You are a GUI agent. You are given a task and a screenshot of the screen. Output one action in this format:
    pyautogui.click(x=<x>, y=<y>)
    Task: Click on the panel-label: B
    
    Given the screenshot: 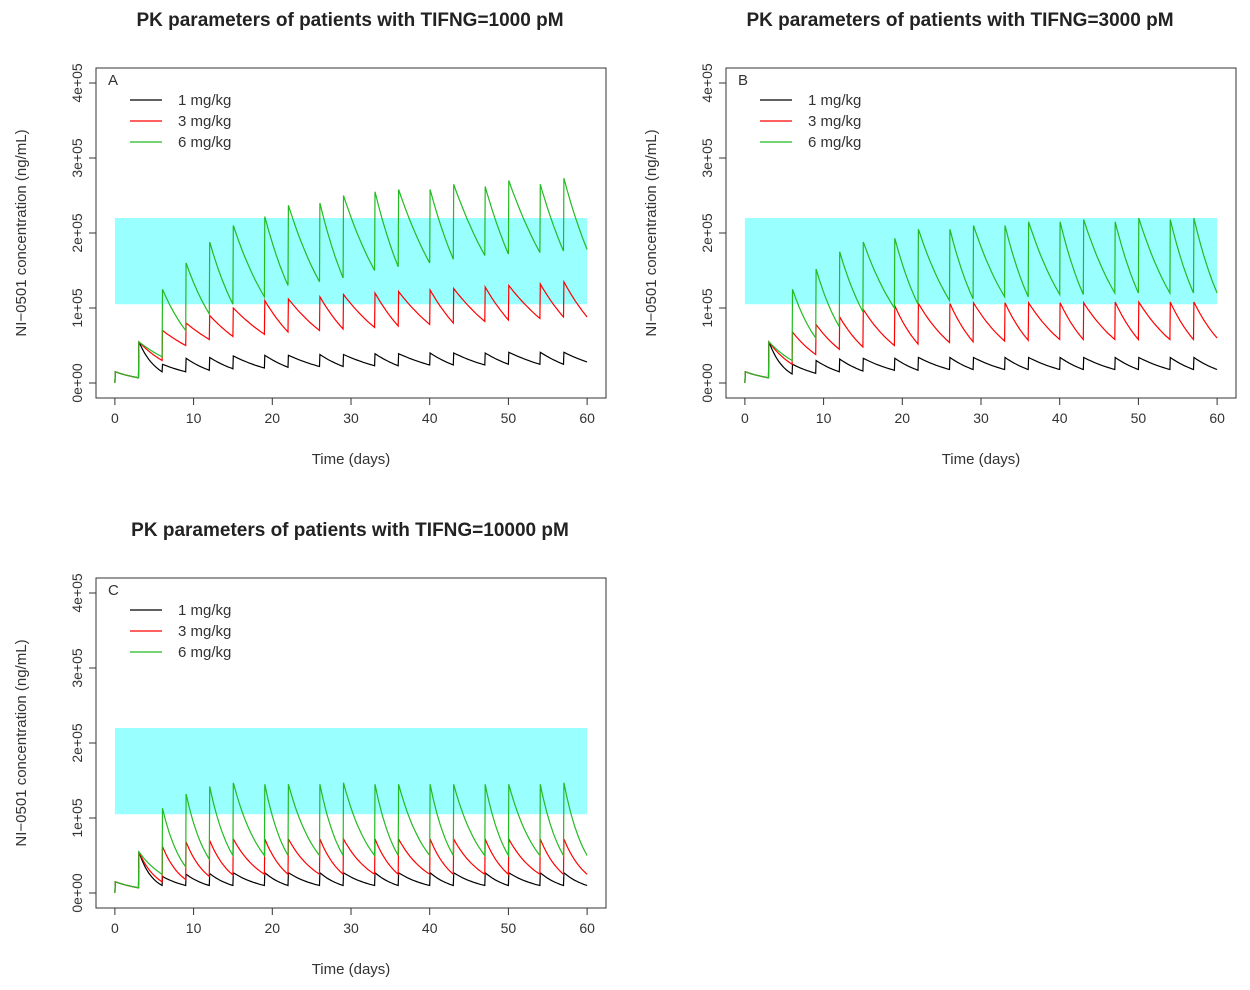 What is the action you would take?
    pyautogui.click(x=743, y=80)
    